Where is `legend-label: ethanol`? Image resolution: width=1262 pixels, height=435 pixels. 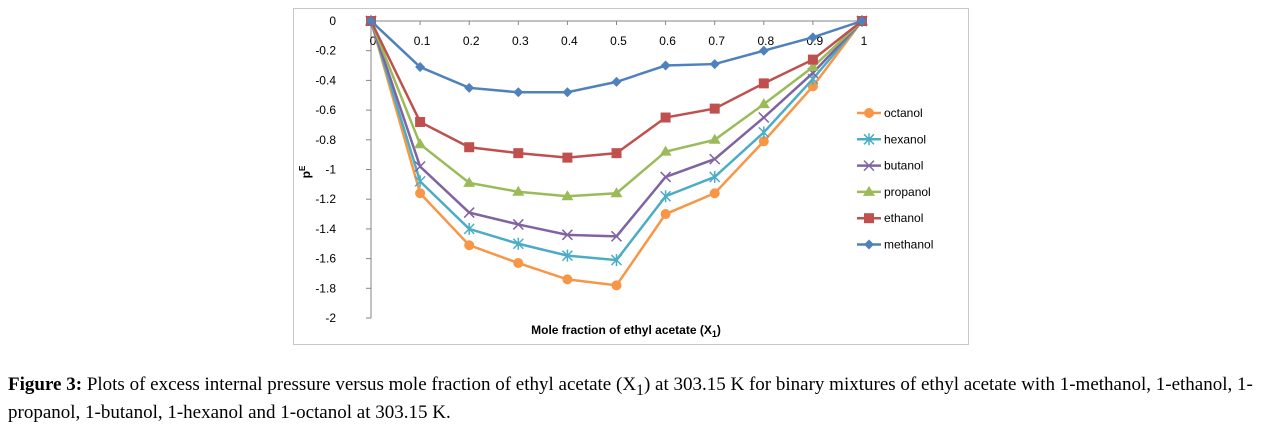
legend-label: ethanol is located at coordinates (903, 218).